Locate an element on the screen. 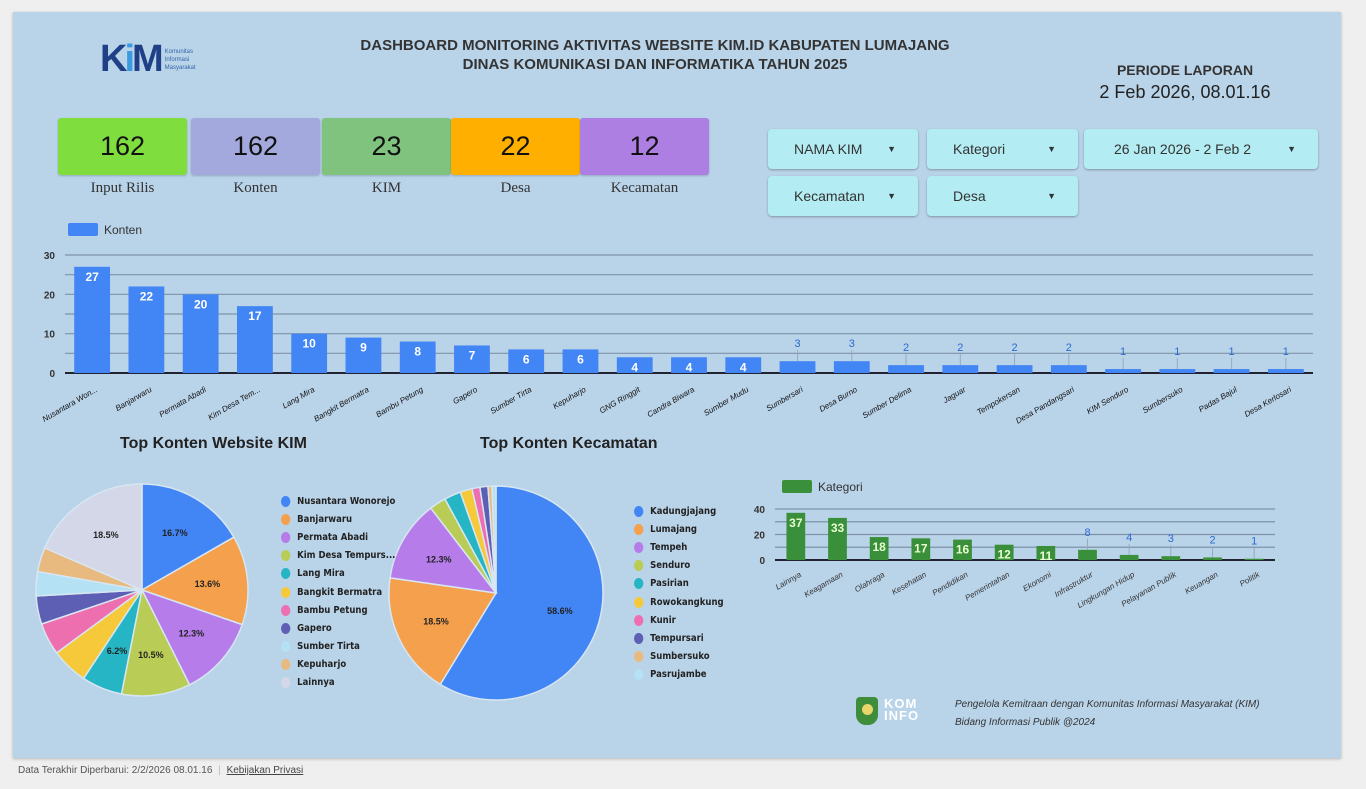 Image resolution: width=1366 pixels, height=789 pixels. legend-label: Bangkit Bermatra is located at coordinates (340, 592).